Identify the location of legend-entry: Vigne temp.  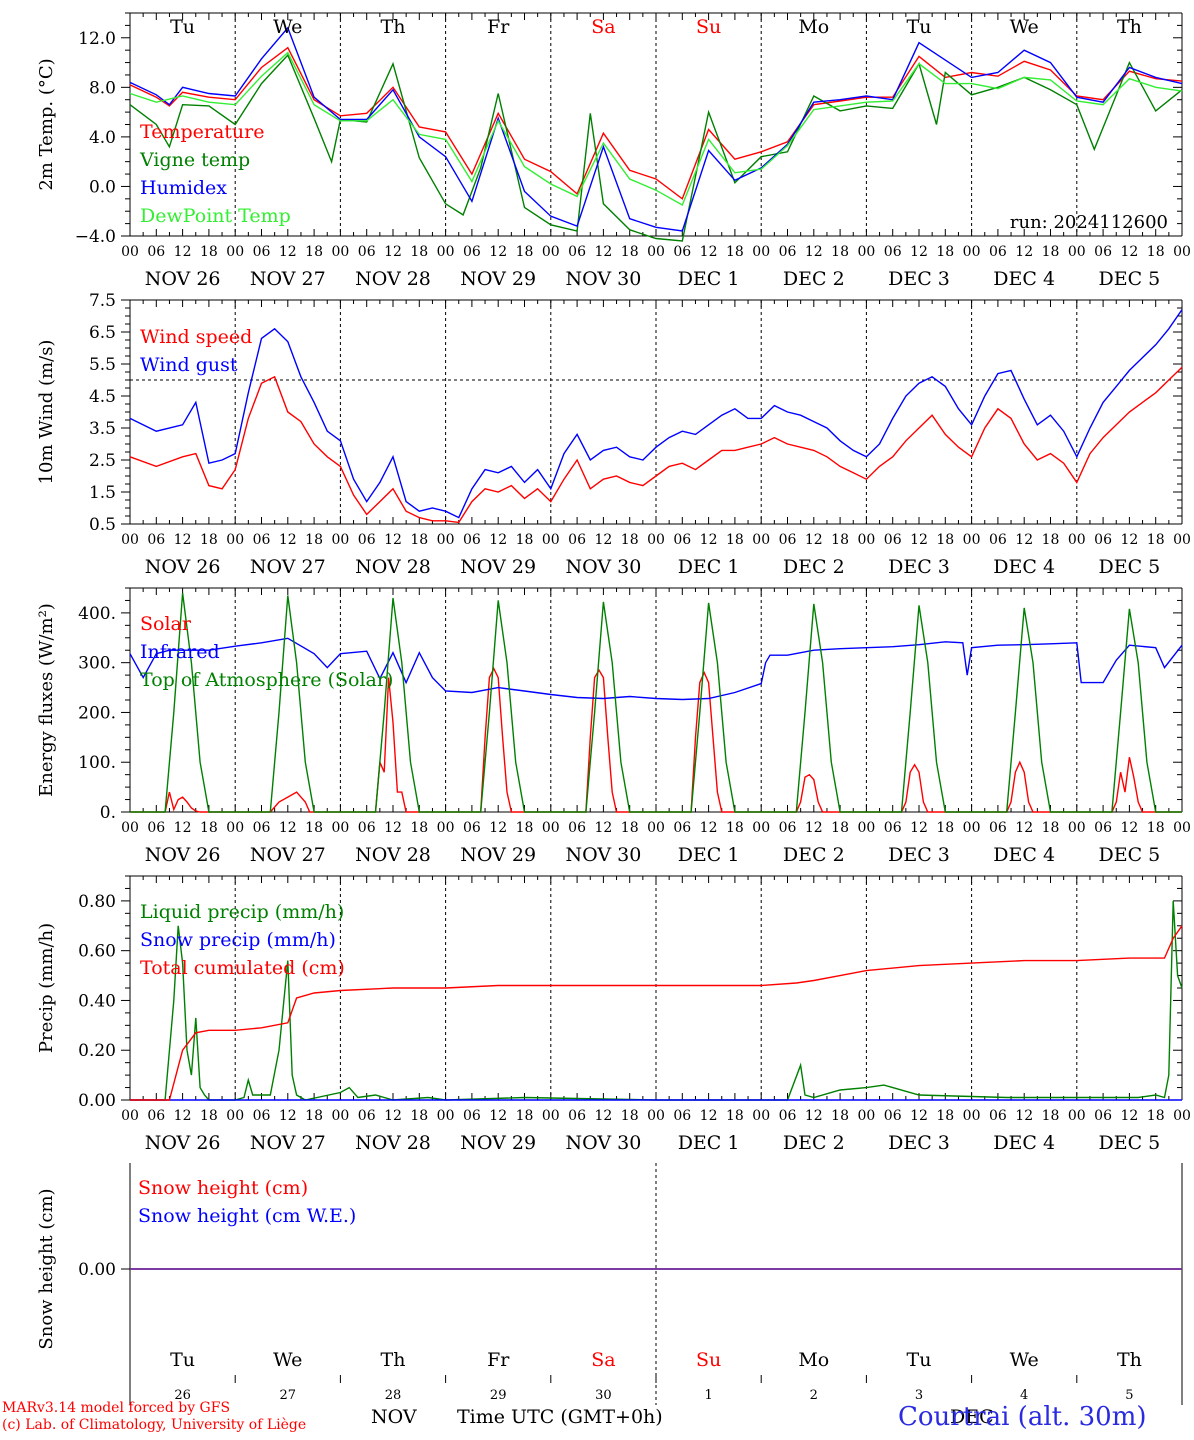
(194, 160).